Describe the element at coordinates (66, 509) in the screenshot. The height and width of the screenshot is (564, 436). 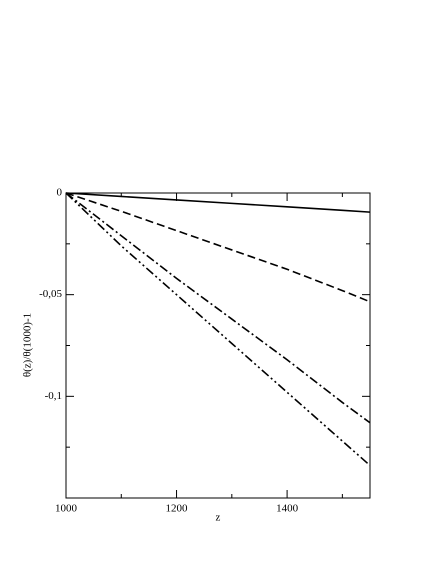
I see `x-tick-label: 1000` at that location.